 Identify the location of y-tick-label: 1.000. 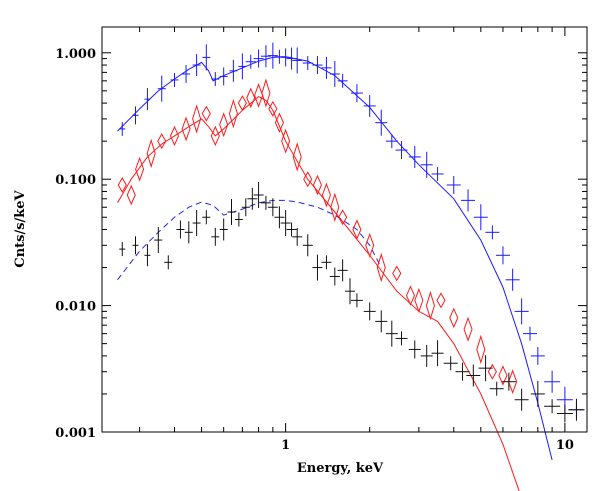
(75, 54).